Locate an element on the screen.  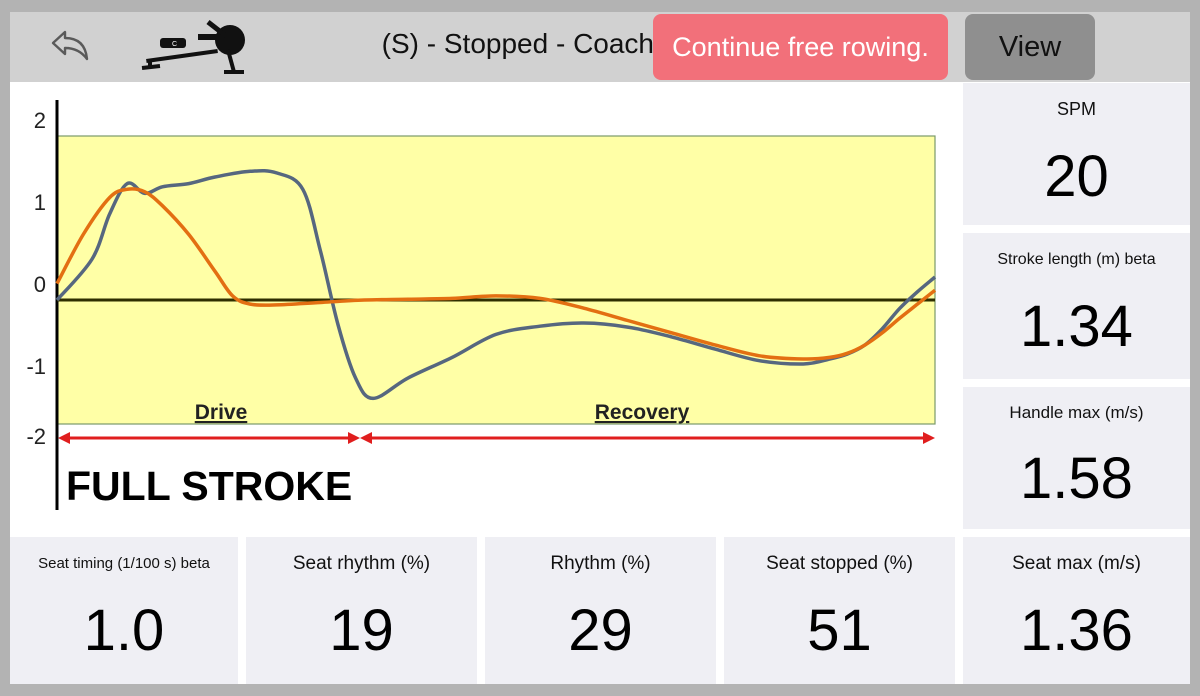
continue-free-rowing-button: Continue free rowing. is located at coordinates (800, 47).